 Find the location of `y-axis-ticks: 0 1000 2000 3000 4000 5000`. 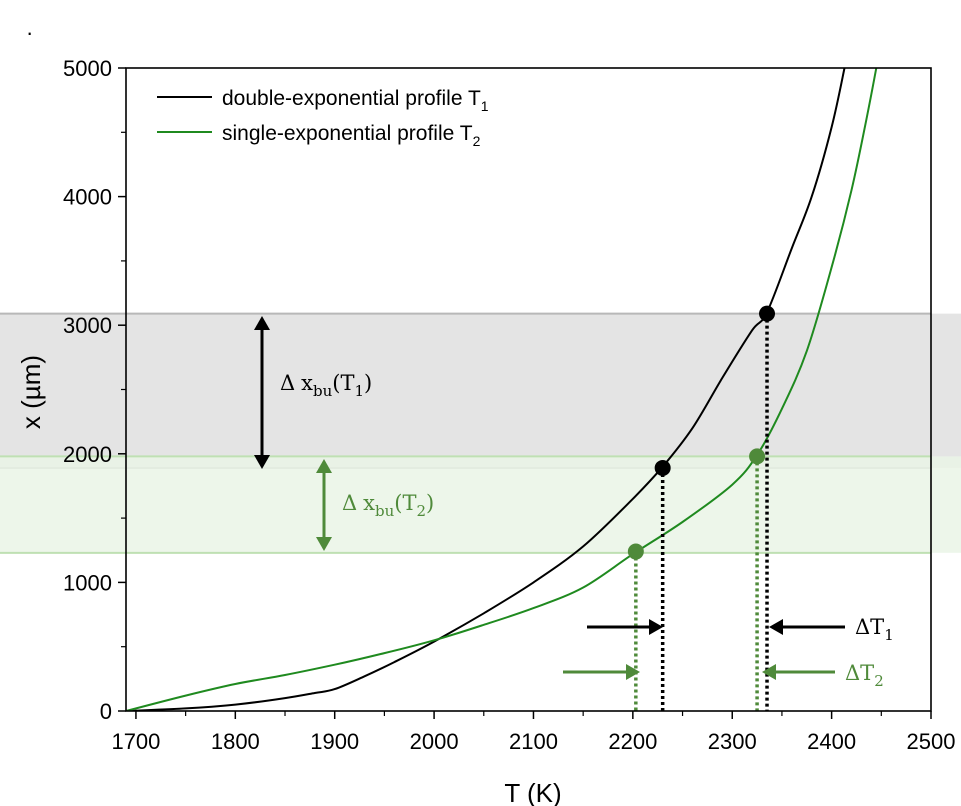

y-axis-ticks: 0 1000 2000 3000 4000 5000 is located at coordinates (94, 390).